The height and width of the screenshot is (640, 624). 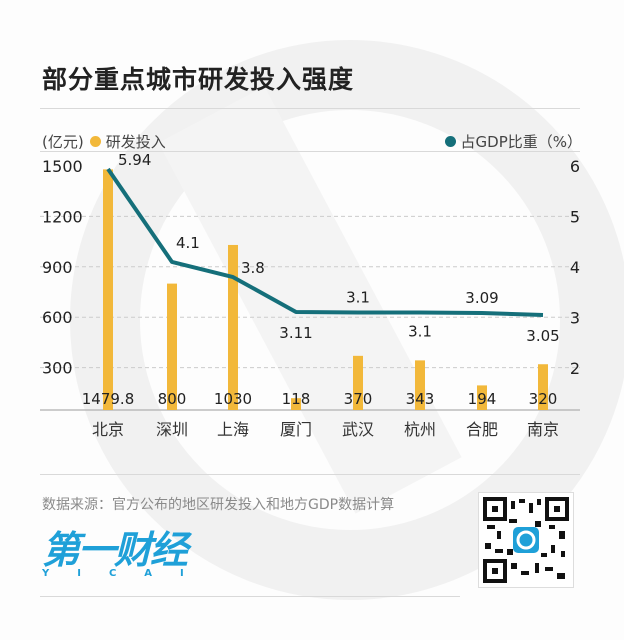 What do you see at coordinates (62, 216) in the screenshot?
I see `left-axis-tick: 1200` at bounding box center [62, 216].